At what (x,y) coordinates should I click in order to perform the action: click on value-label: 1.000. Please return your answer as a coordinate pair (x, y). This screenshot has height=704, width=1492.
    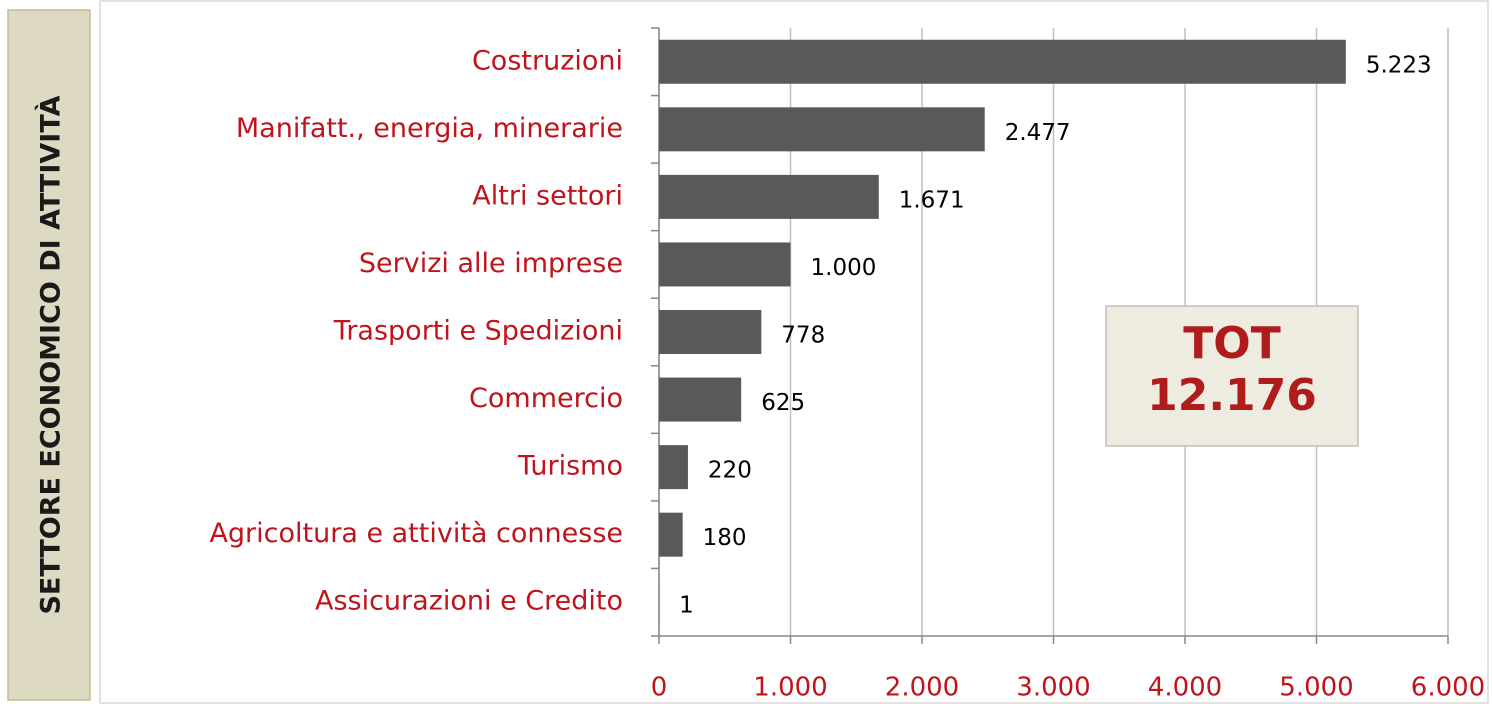
    Looking at the image, I should click on (844, 268).